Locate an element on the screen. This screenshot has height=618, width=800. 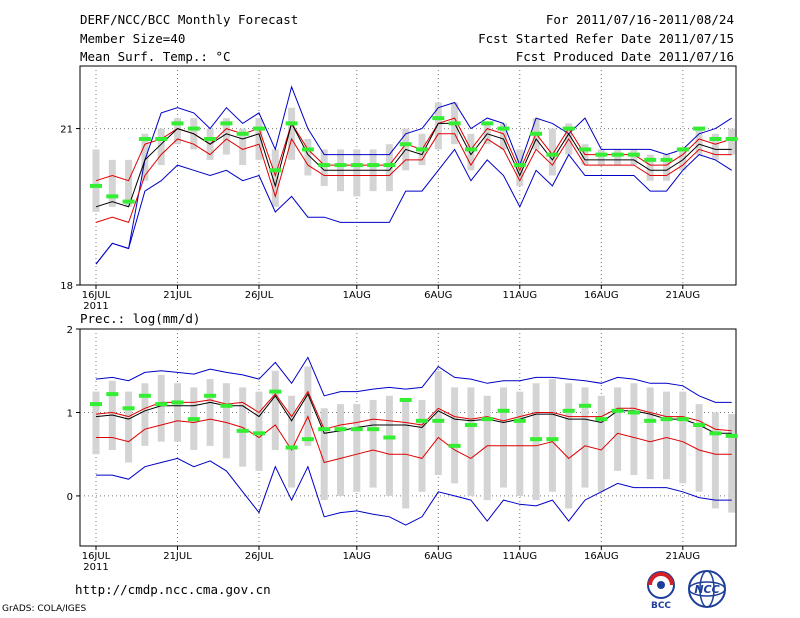
svg-text: BCC is located at coordinates (661, 605).